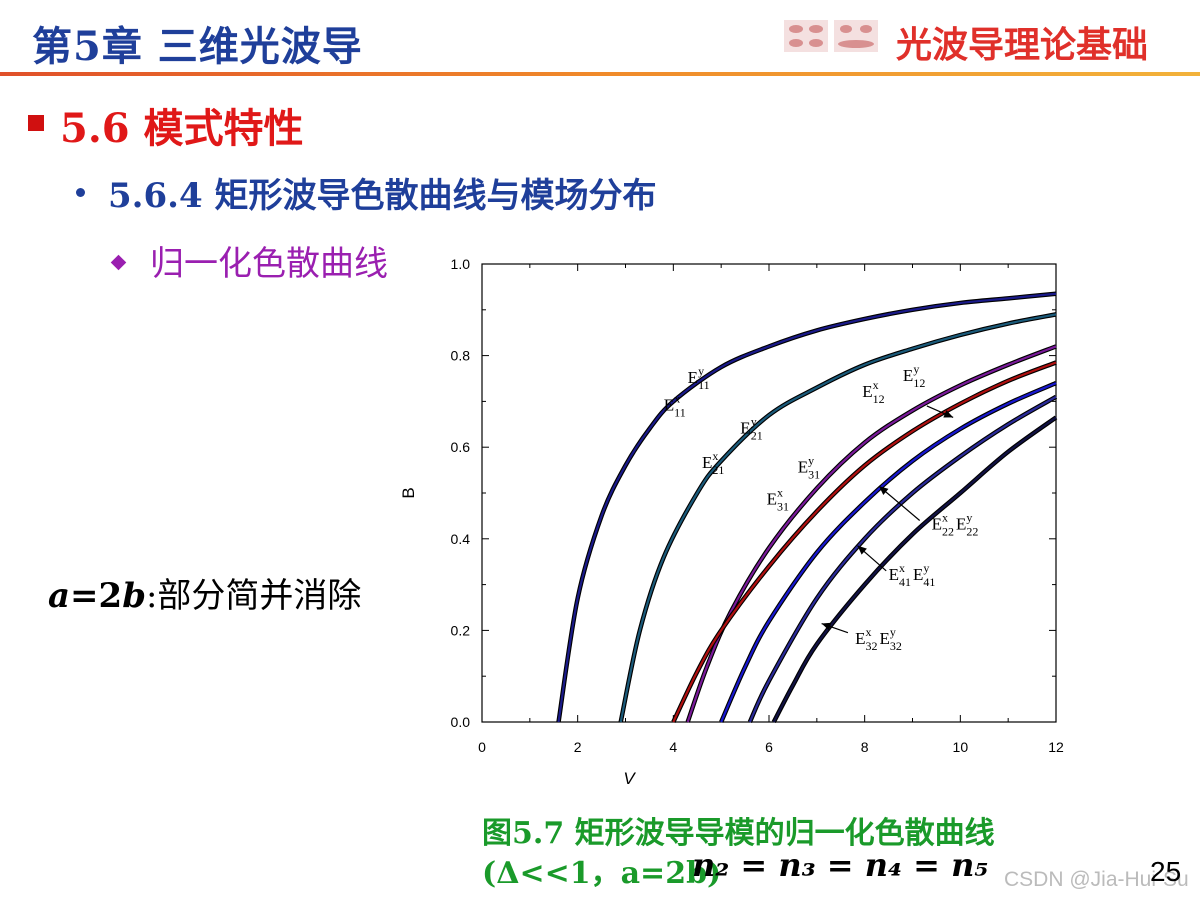 This screenshot has width=1200, height=900. Describe the element at coordinates (673, 747) in the screenshot. I see `x-tick-label: 4` at that location.